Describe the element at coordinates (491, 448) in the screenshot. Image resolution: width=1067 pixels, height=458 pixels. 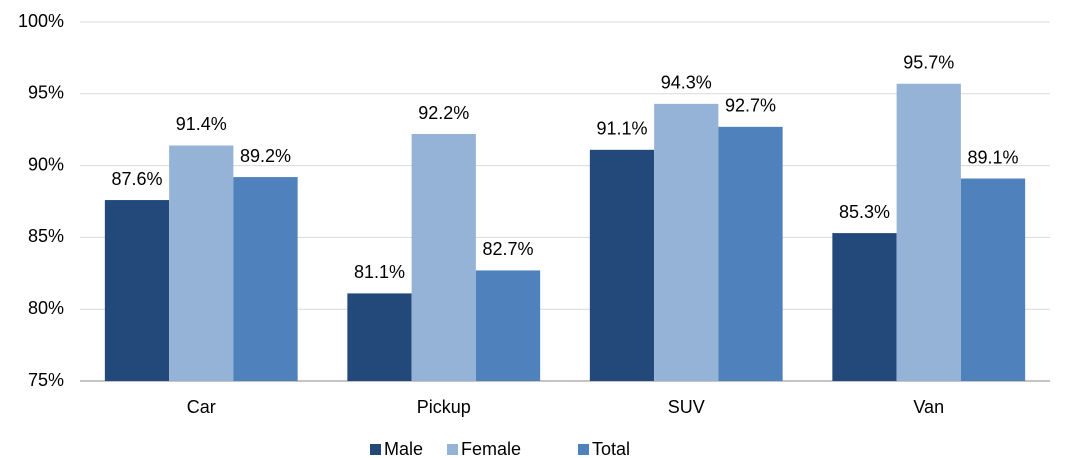
I see `legend-label: Female` at that location.